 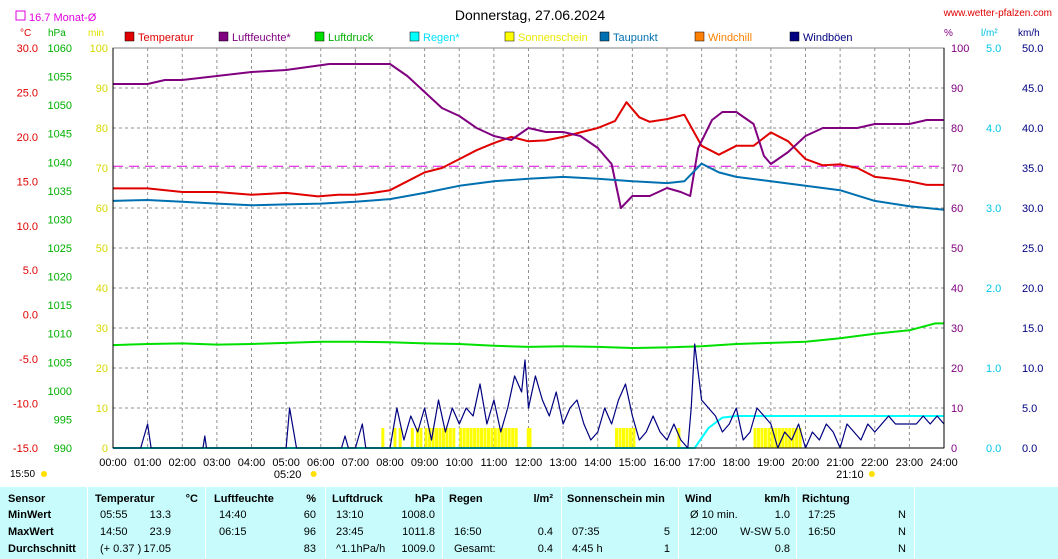 I want to click on wind-axis-tick: 35.0, so click(x=1032, y=169).